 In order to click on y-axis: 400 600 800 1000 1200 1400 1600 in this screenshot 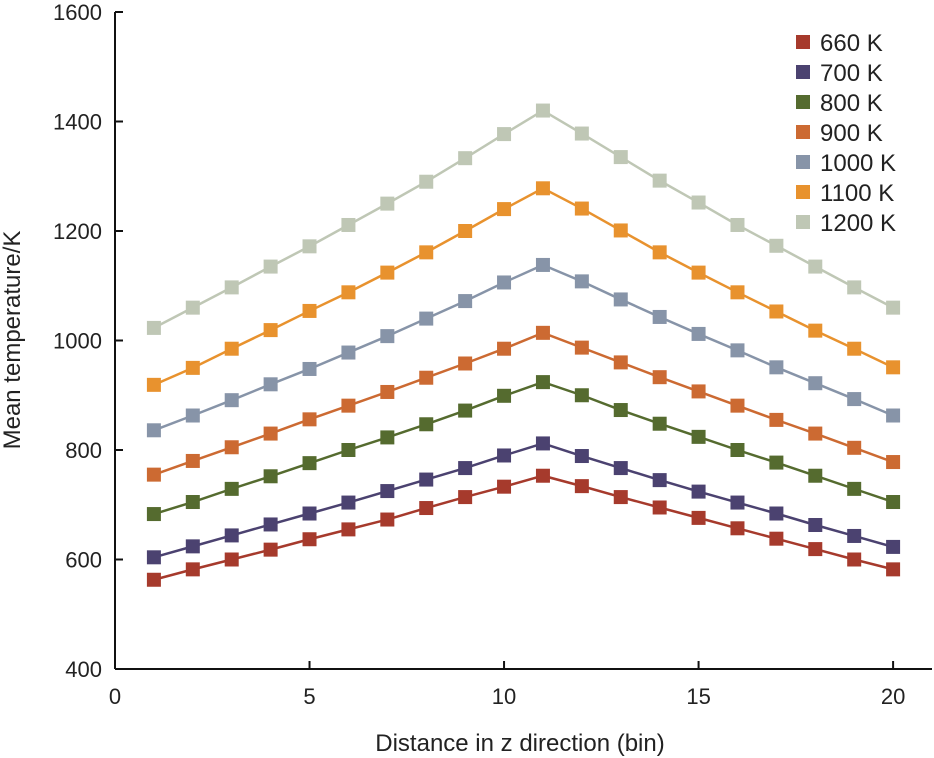, I will do `click(88, 341)`.